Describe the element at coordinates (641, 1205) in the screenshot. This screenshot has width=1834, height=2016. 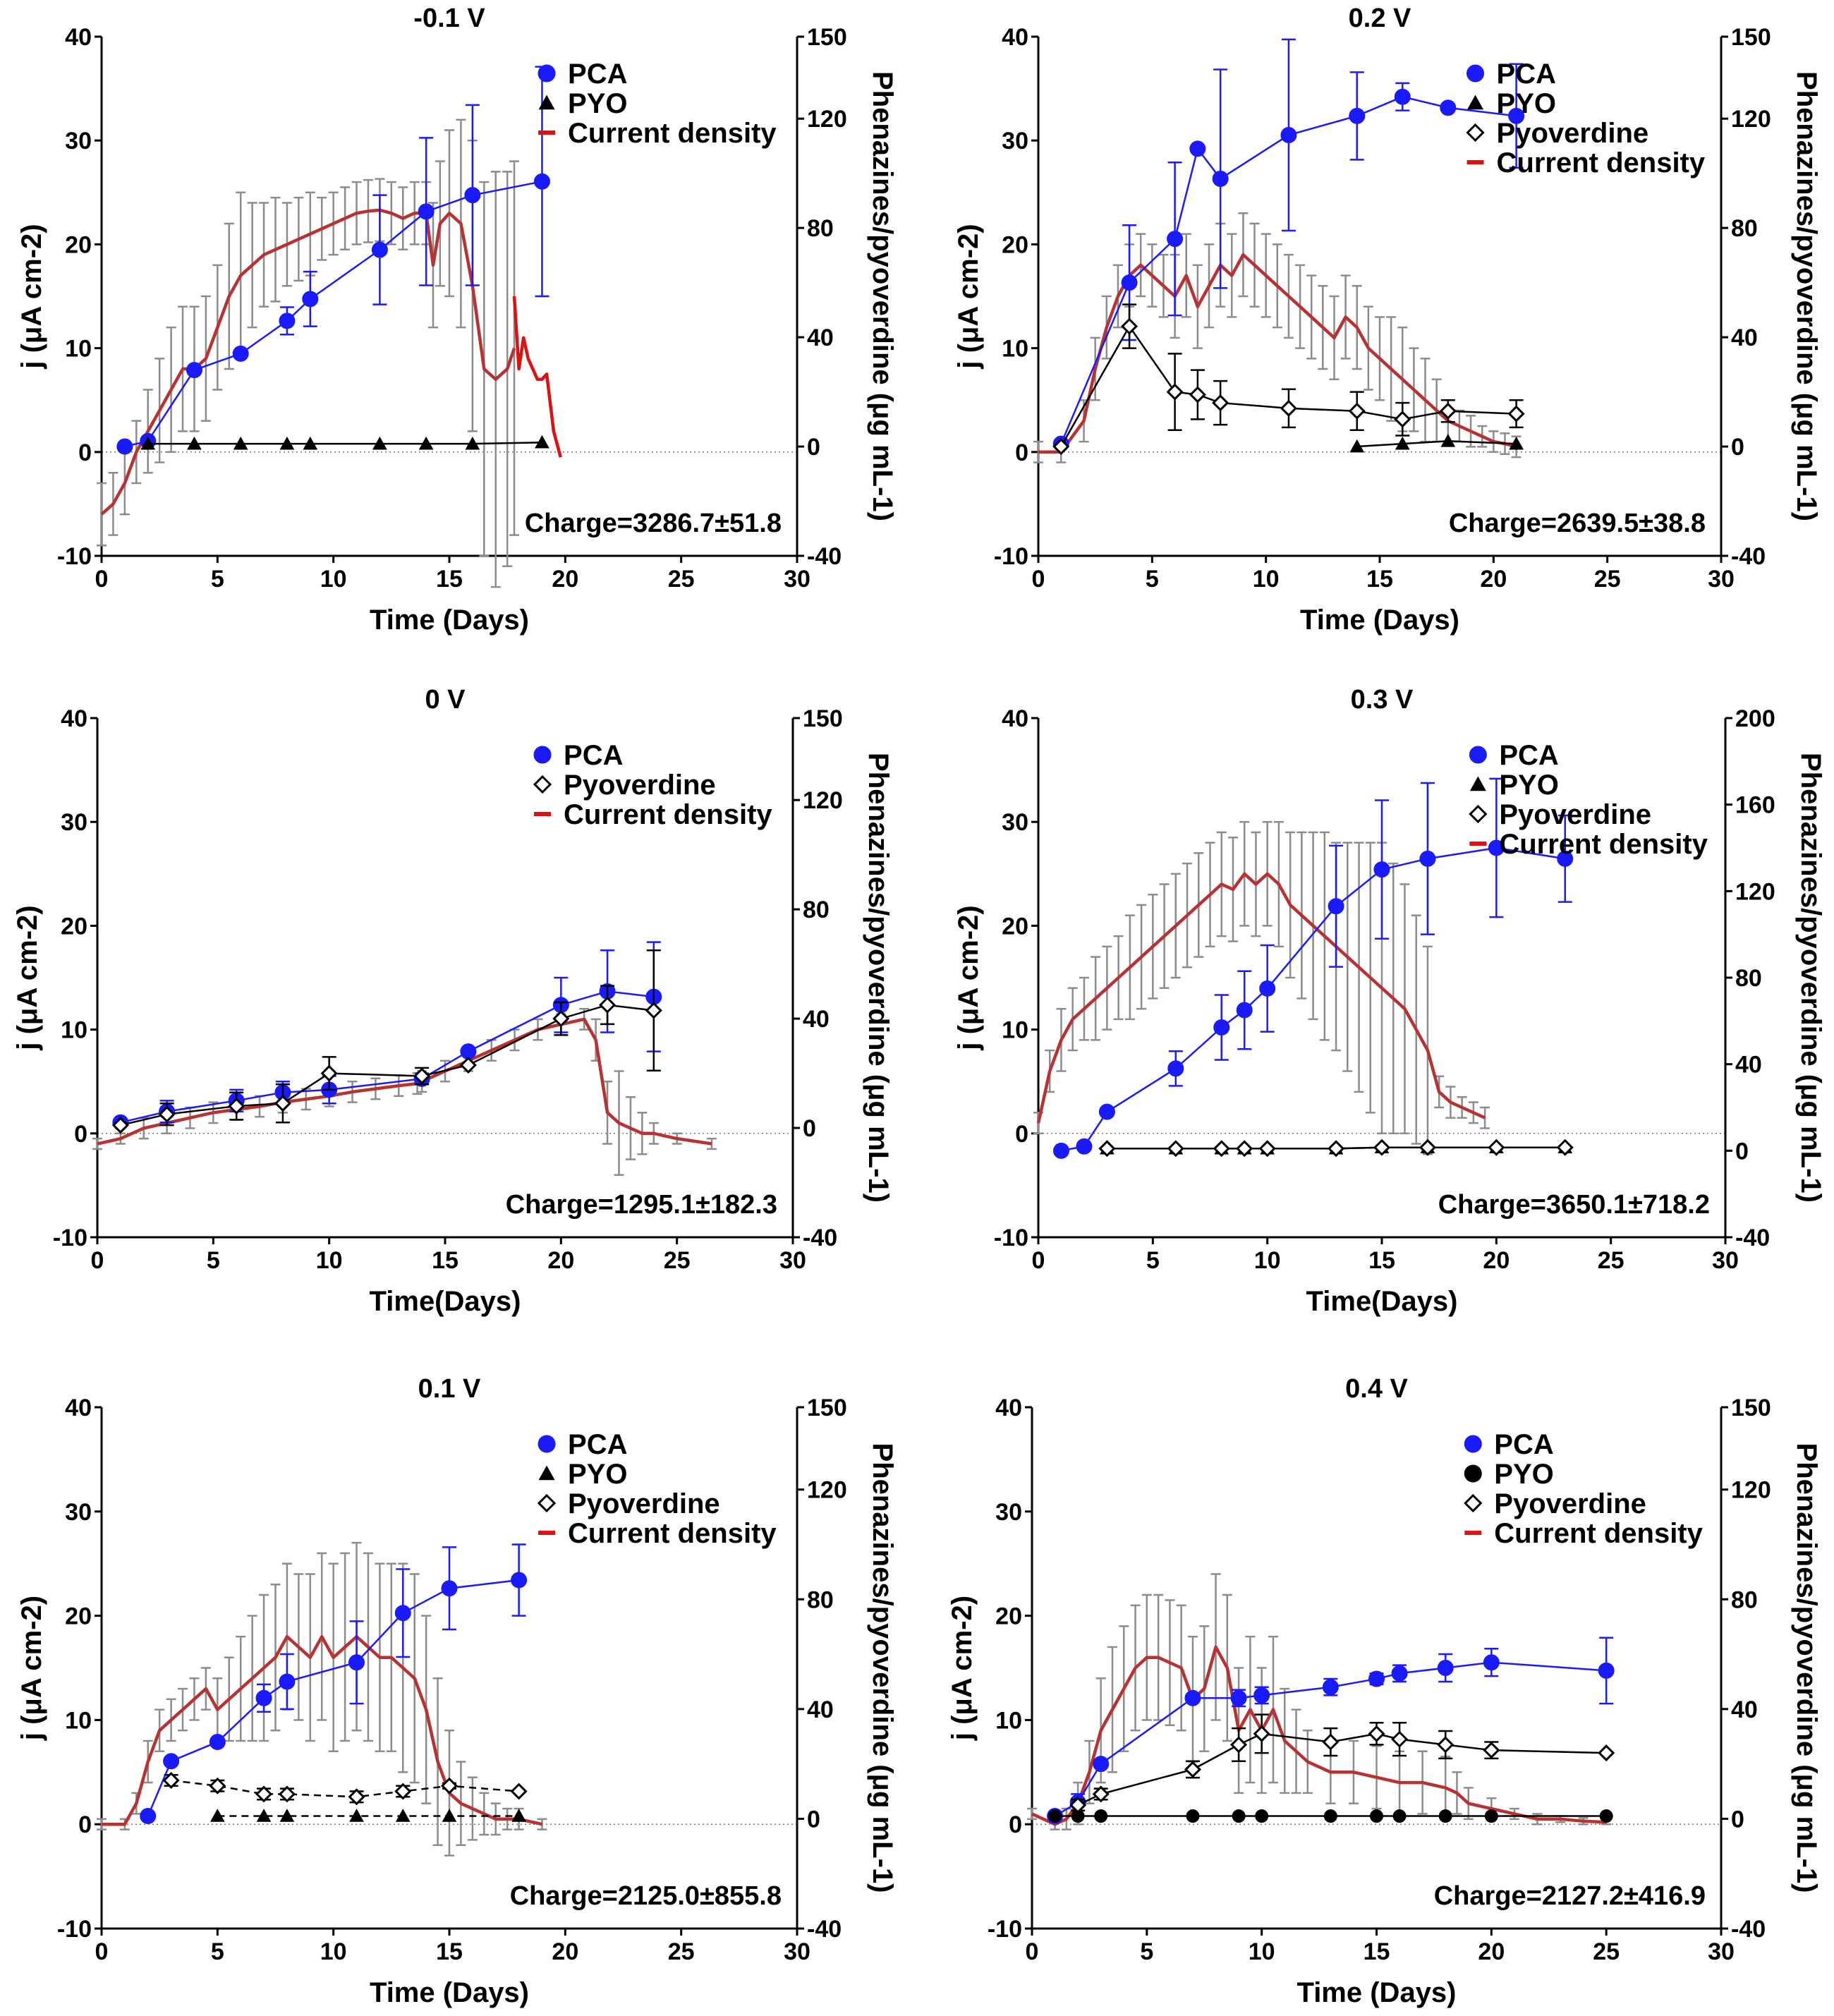
I see `charge-annotation: Charge=1295.1±182.3` at that location.